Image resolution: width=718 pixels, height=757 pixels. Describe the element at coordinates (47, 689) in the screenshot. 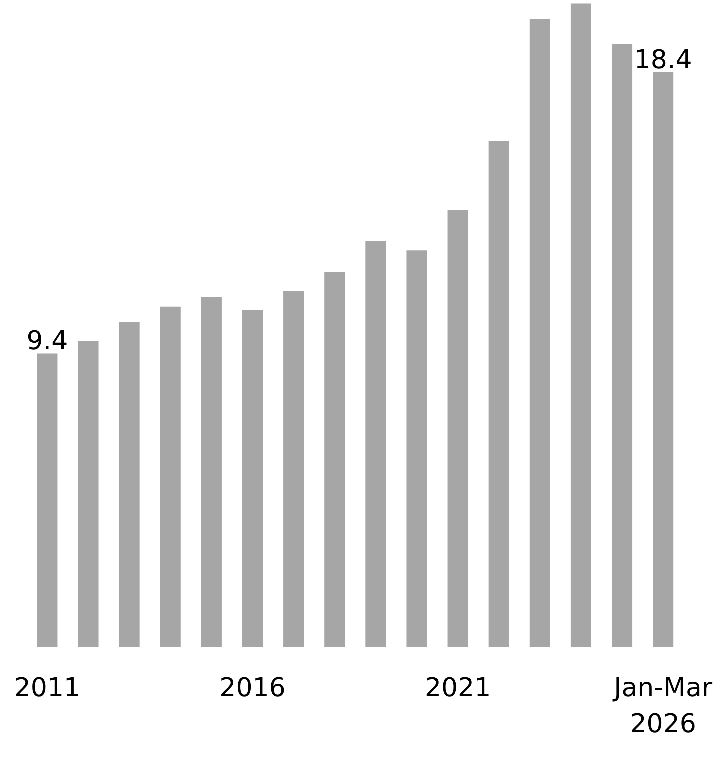

I see `x-tick-label: 2011` at that location.